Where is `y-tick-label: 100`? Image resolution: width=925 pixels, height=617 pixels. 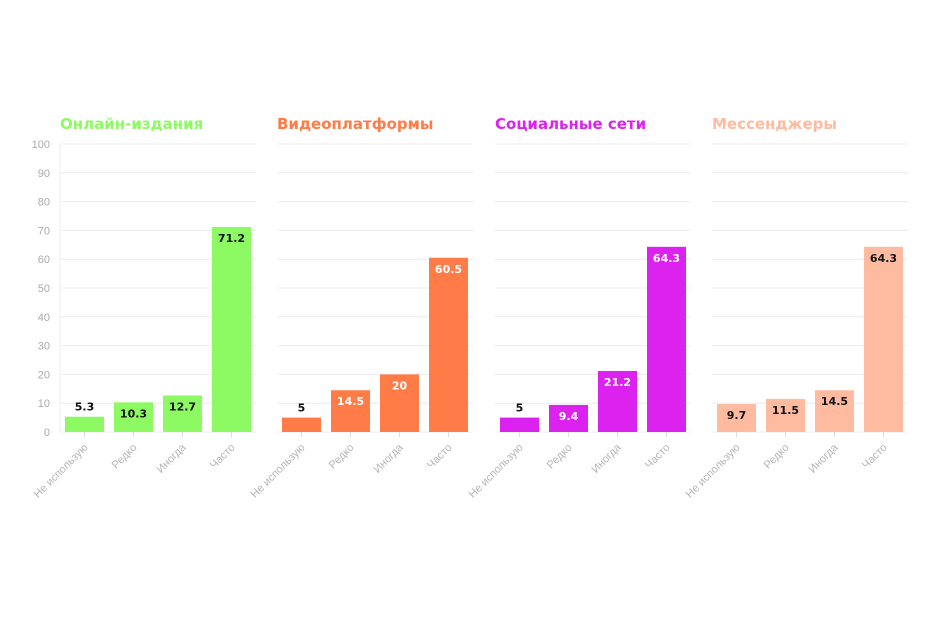 y-tick-label: 100 is located at coordinates (41, 145).